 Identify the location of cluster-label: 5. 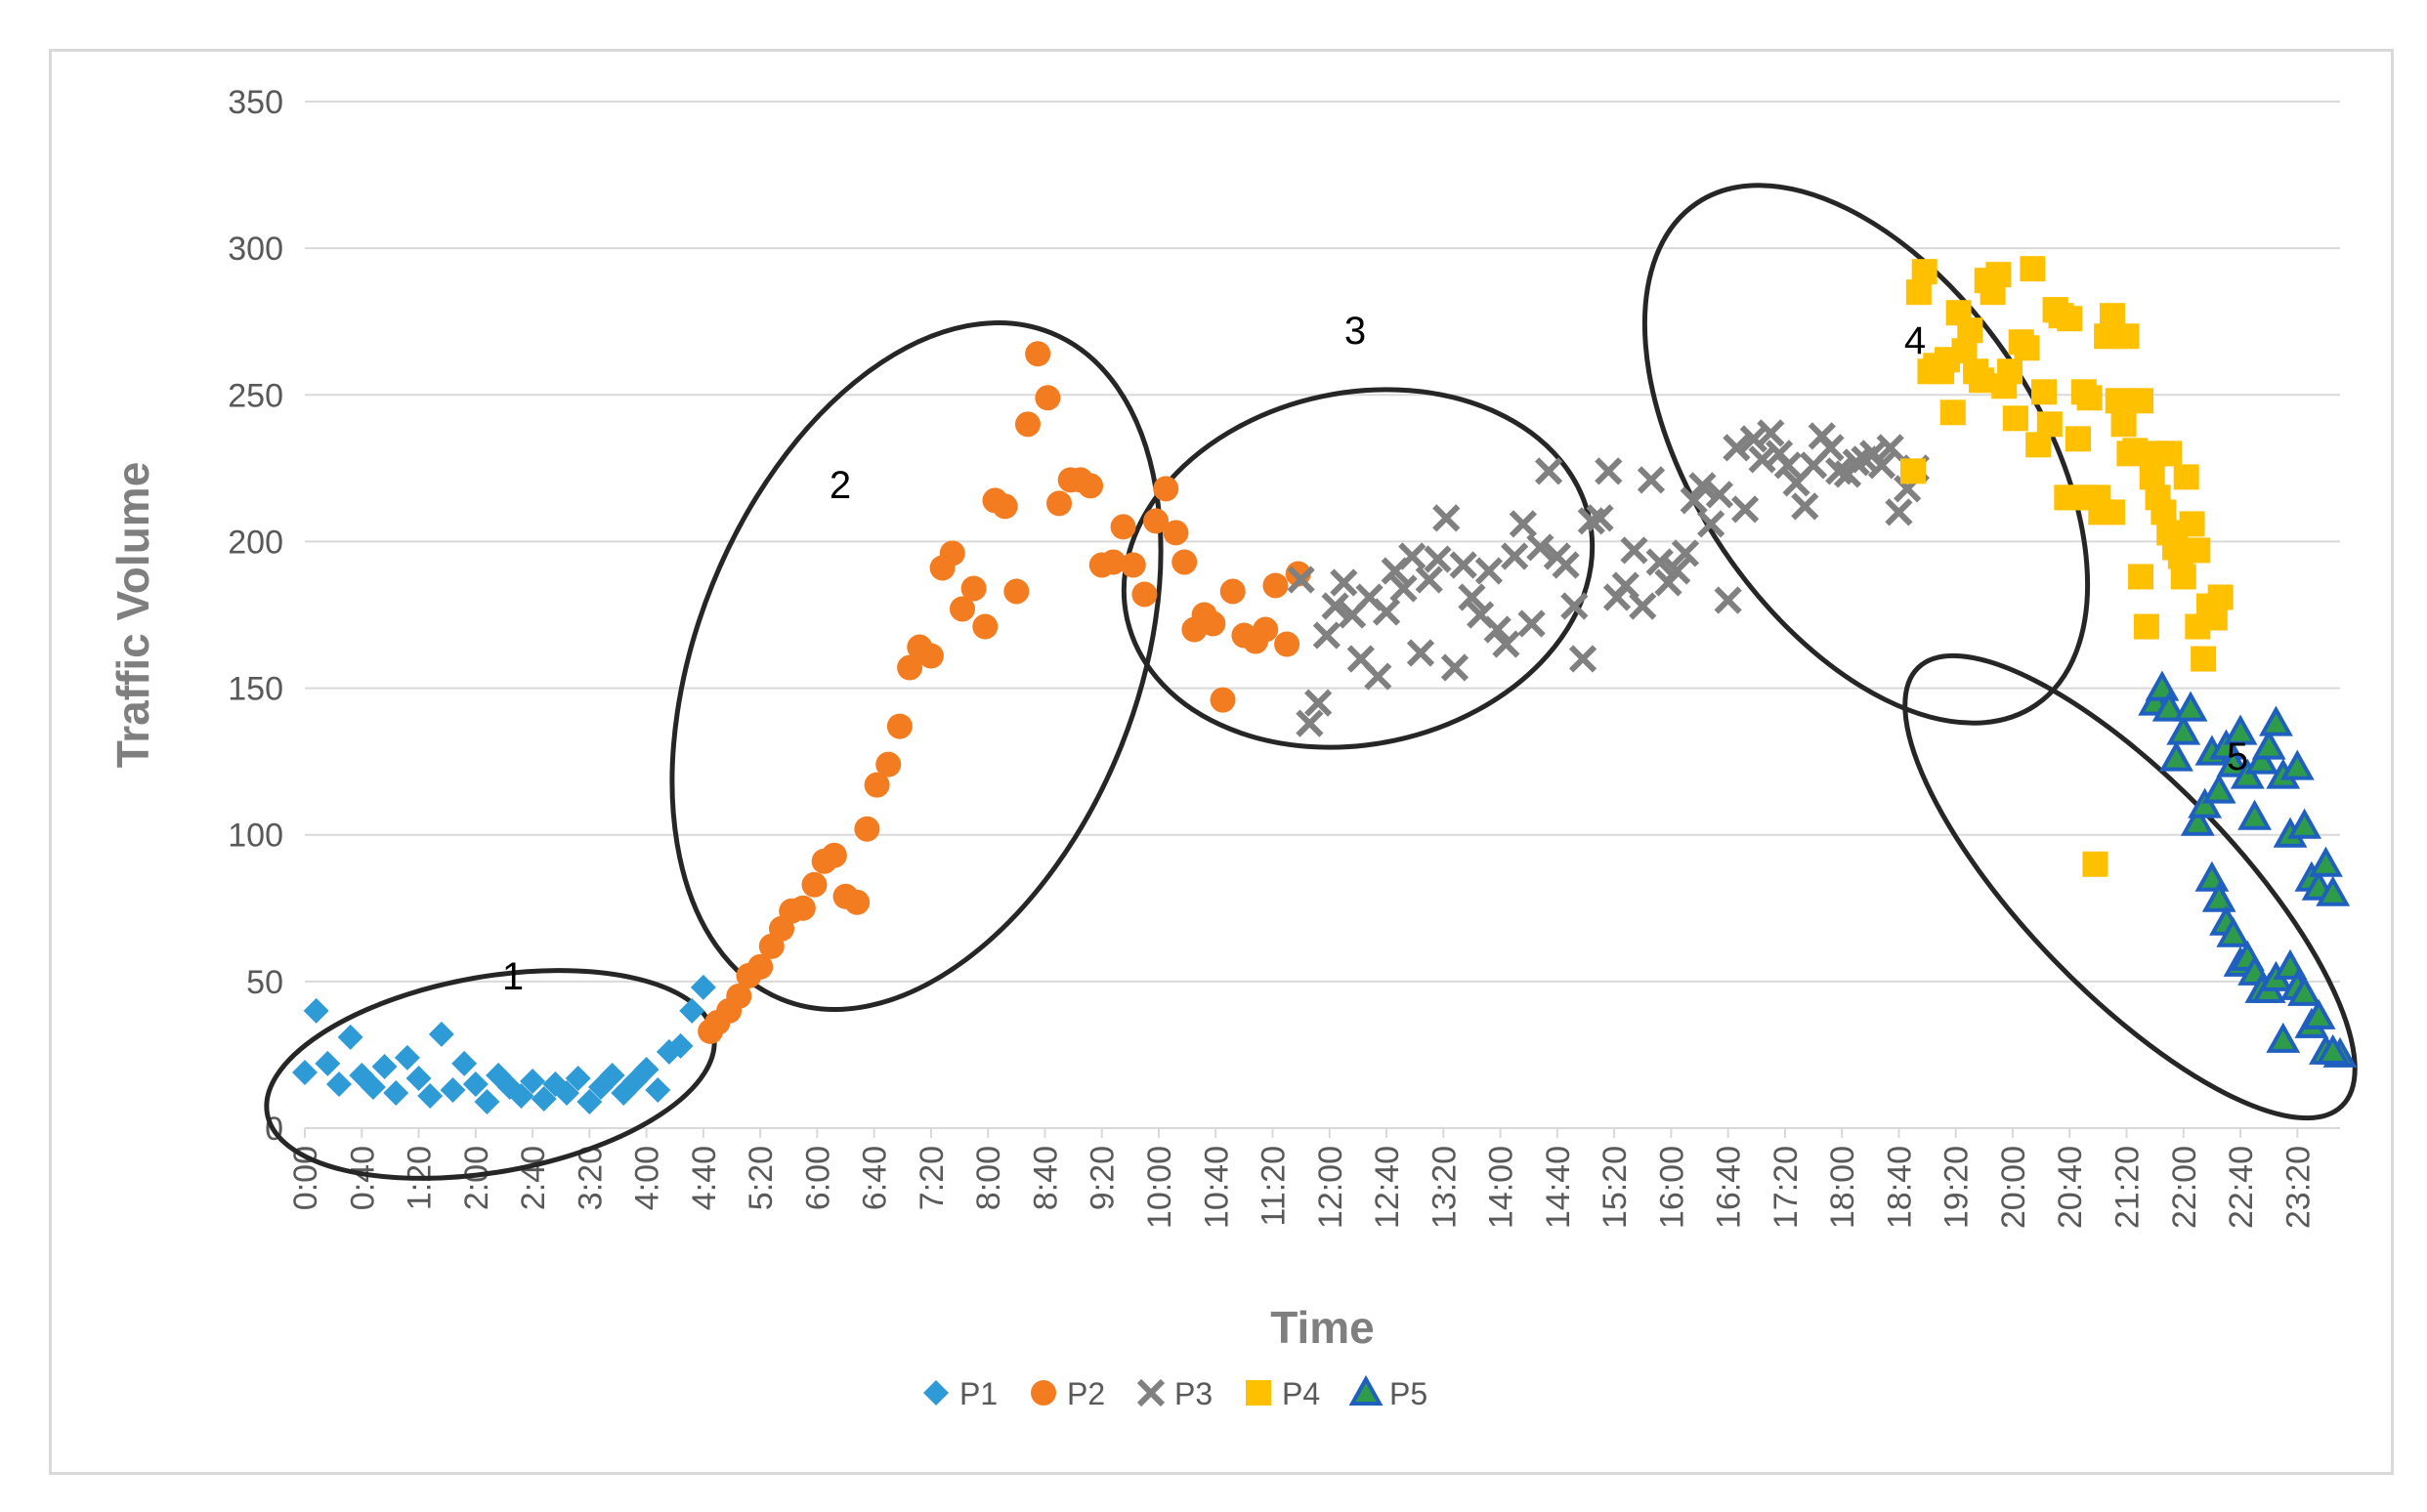
(2238, 756).